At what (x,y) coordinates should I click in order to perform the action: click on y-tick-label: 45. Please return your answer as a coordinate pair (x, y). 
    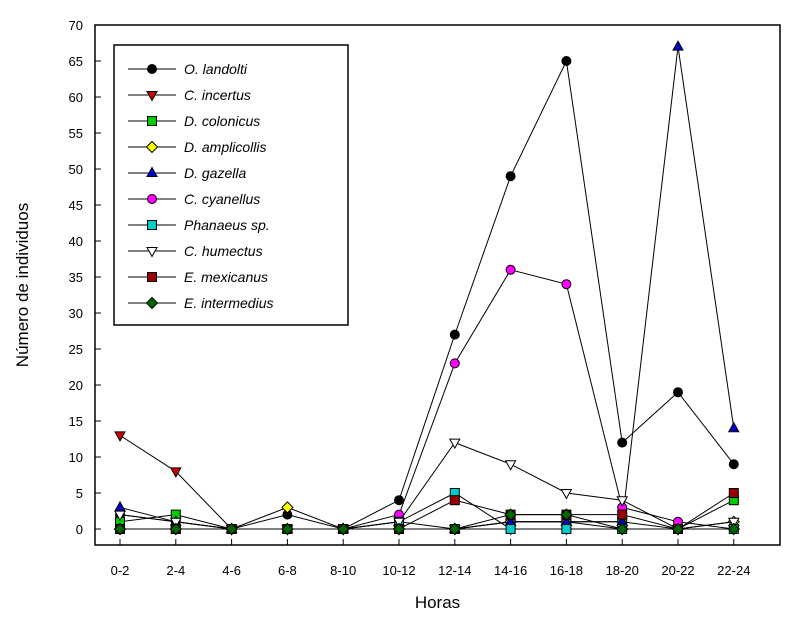
    Looking at the image, I should click on (76, 205).